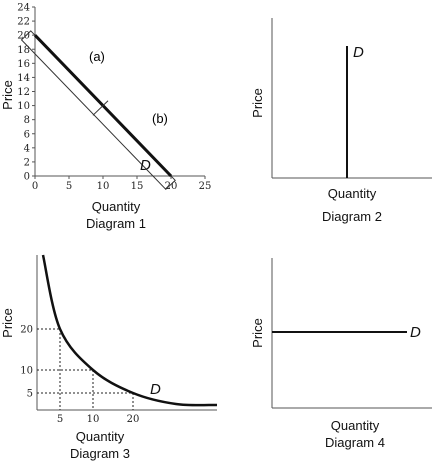 Image resolution: width=446 pixels, height=469 pixels. I want to click on d1-demand-label: D, so click(145, 165).